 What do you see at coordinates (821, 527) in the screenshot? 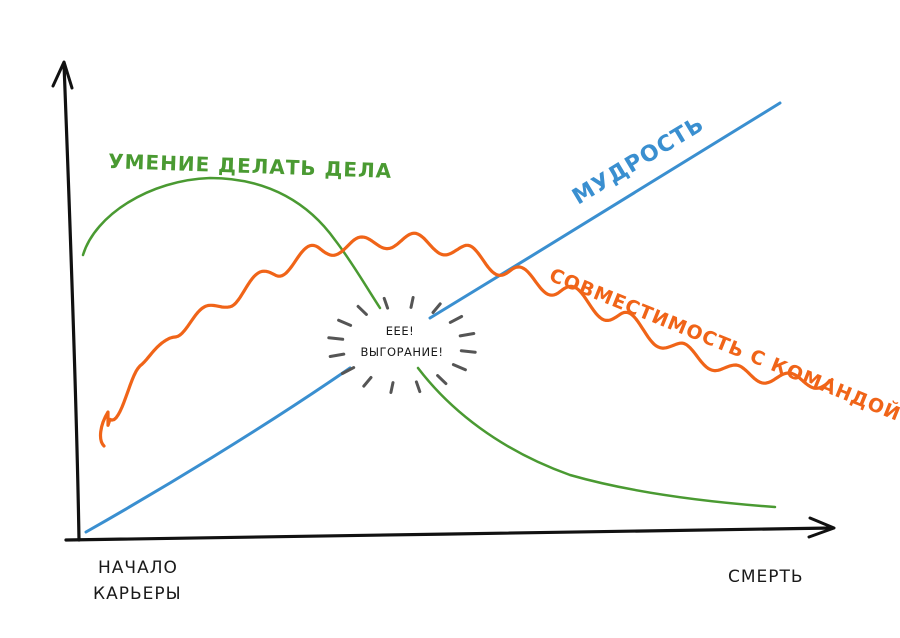
I see `x-axis-arrowhead` at bounding box center [821, 527].